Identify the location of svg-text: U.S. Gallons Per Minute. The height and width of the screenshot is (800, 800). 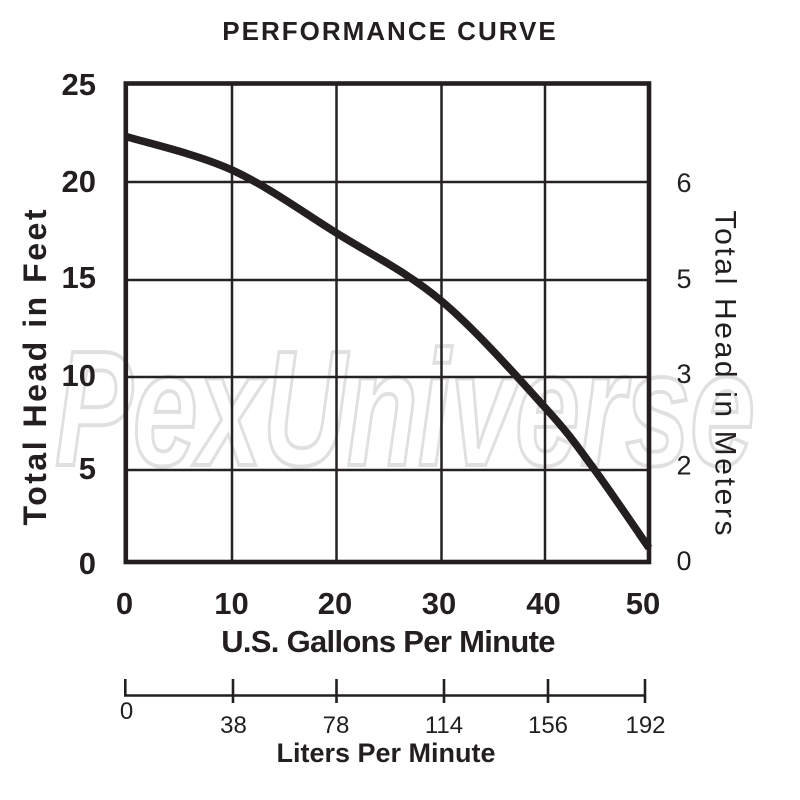
(388, 641).